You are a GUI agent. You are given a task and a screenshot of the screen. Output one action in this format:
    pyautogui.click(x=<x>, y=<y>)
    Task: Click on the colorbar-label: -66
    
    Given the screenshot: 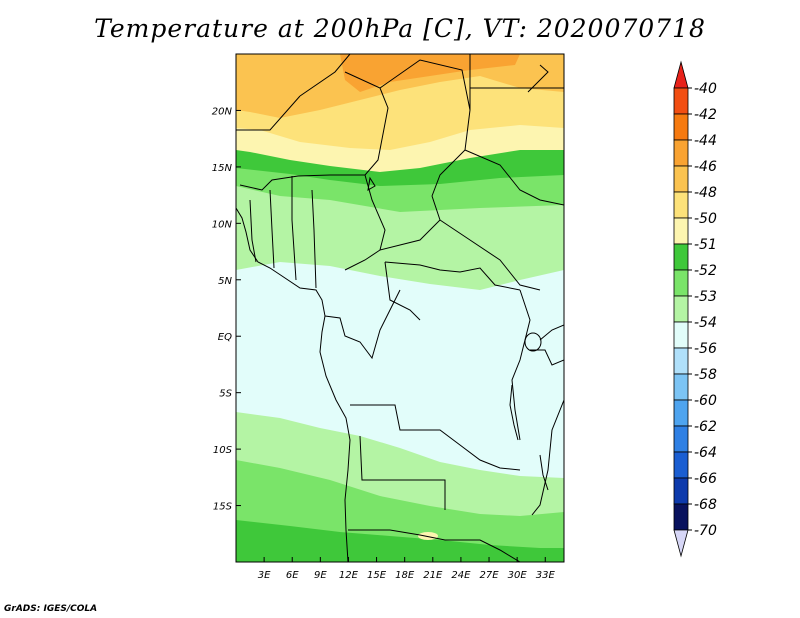 What is the action you would take?
    pyautogui.click(x=705, y=479)
    